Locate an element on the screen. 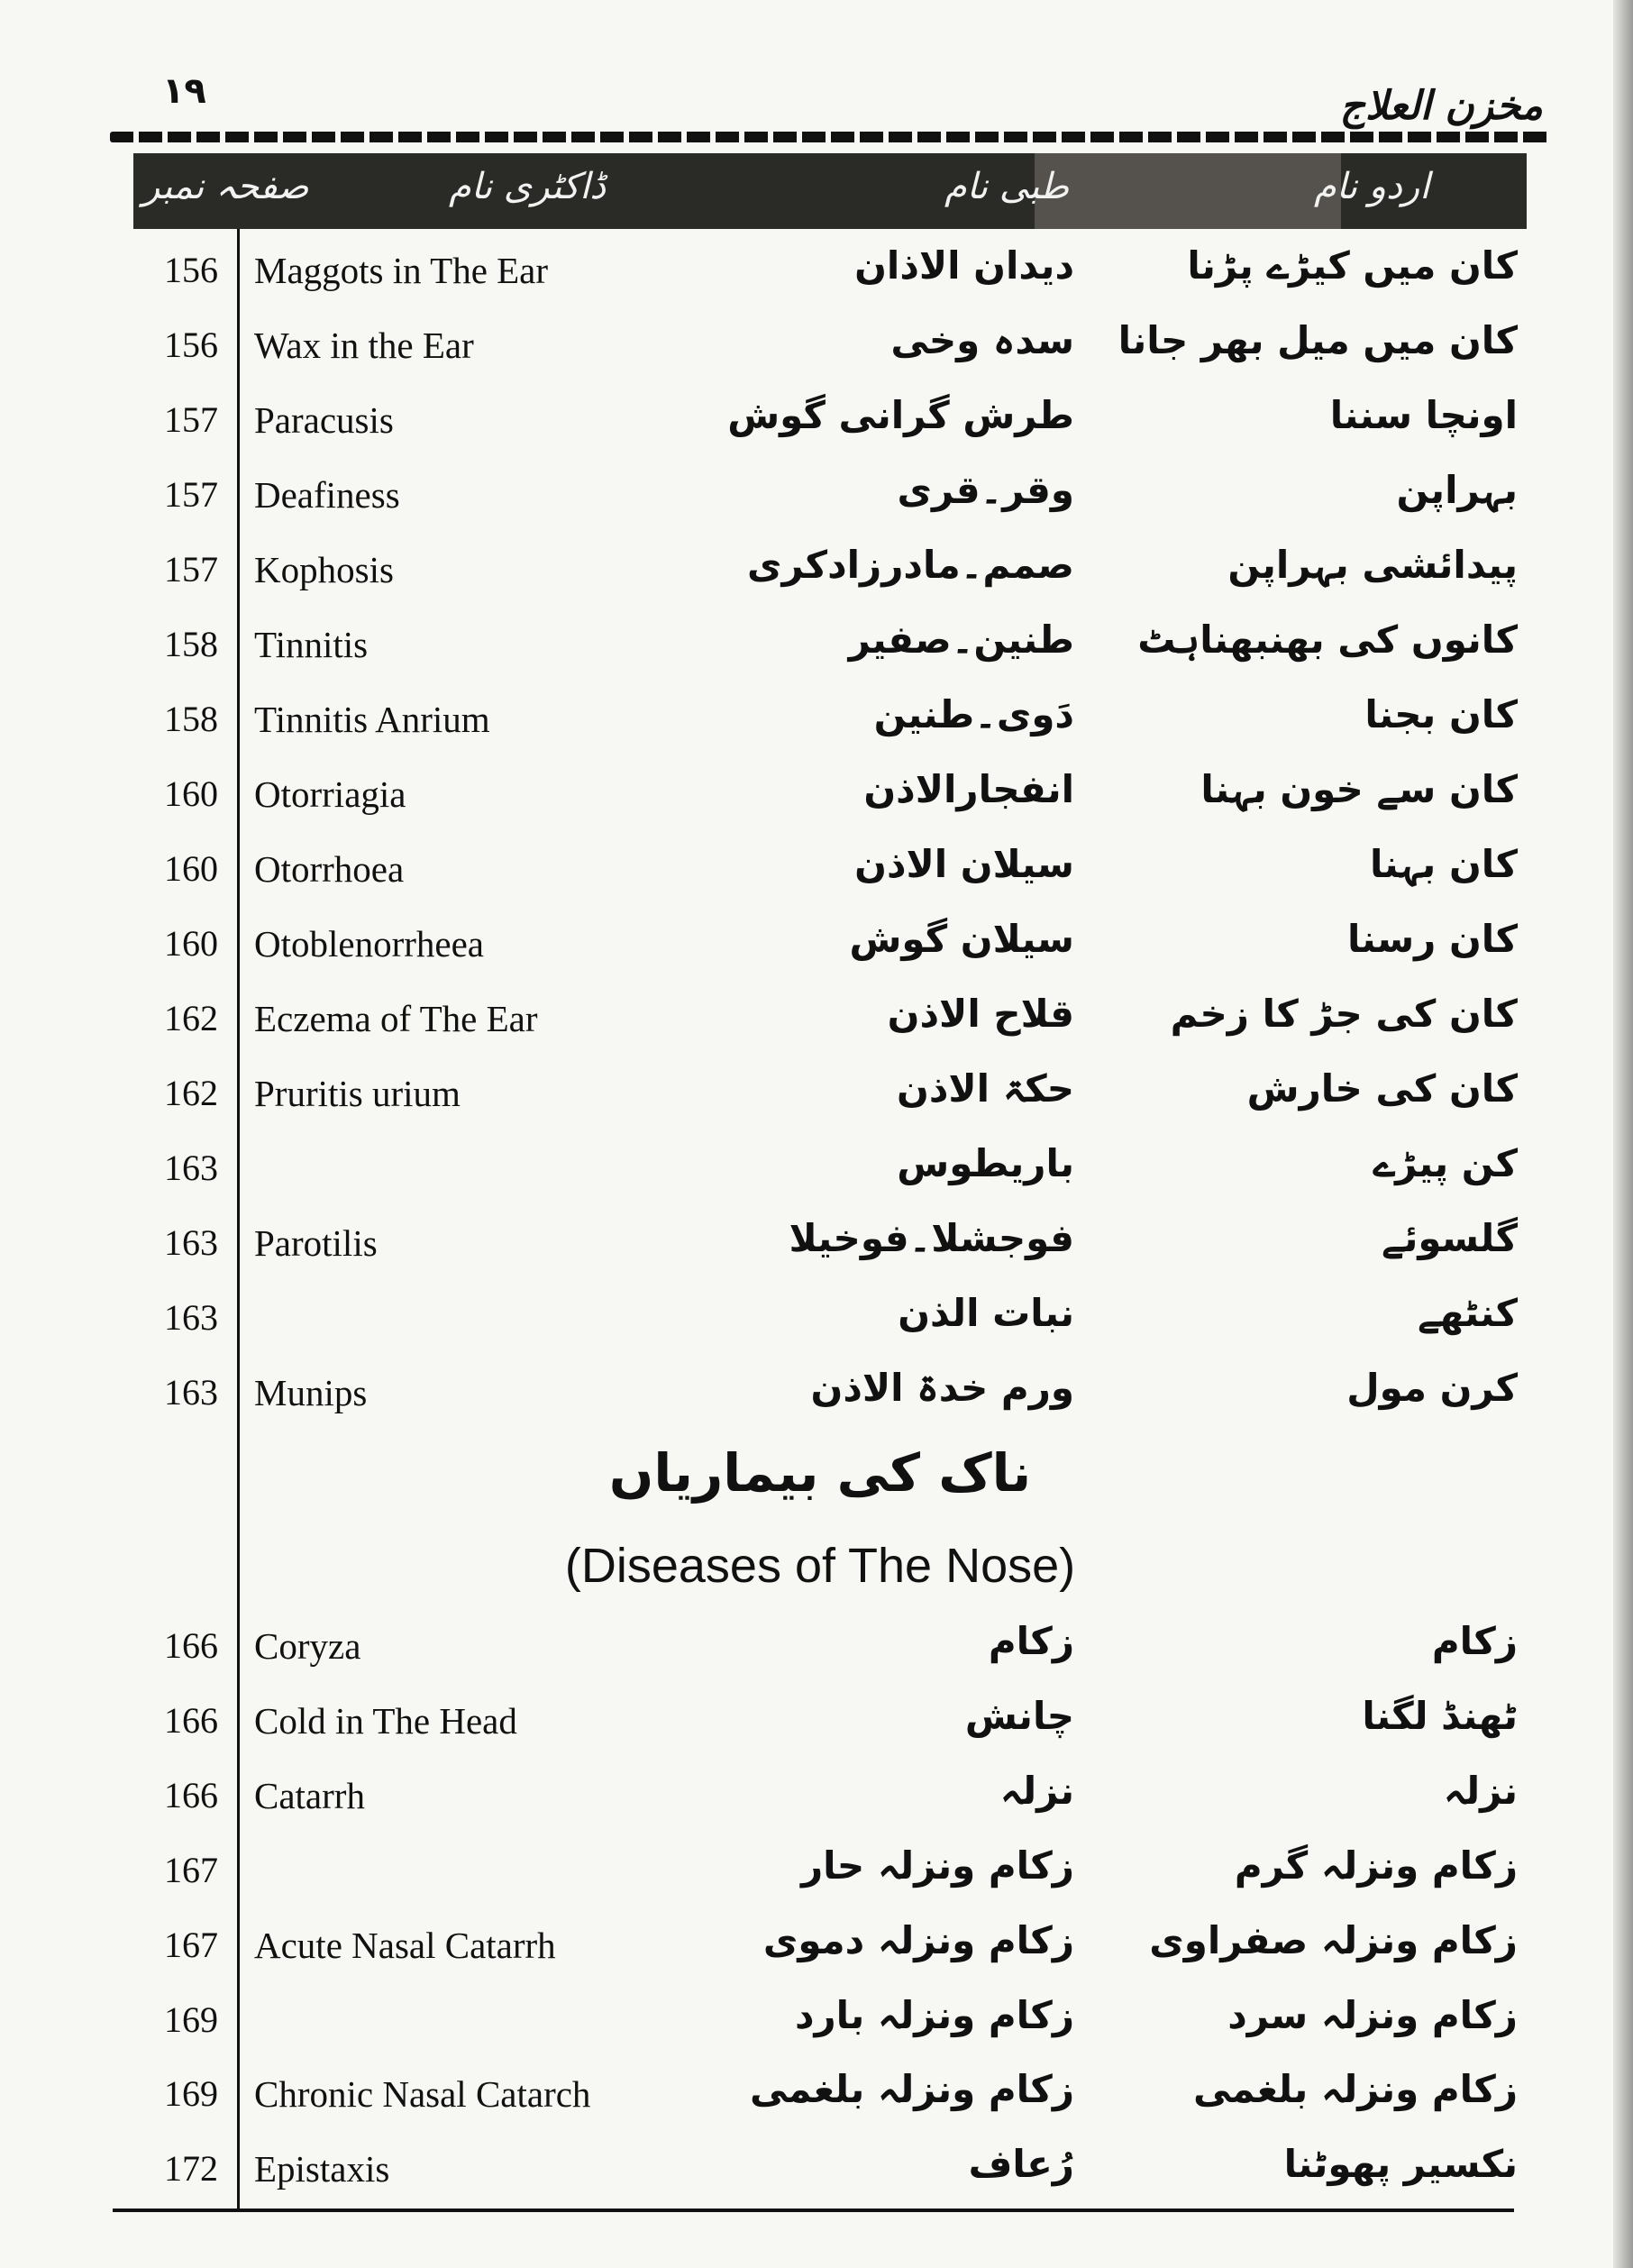 Image resolution: width=1633 pixels, height=2268 pixels. page-ref: 158 is located at coordinates (191, 719).